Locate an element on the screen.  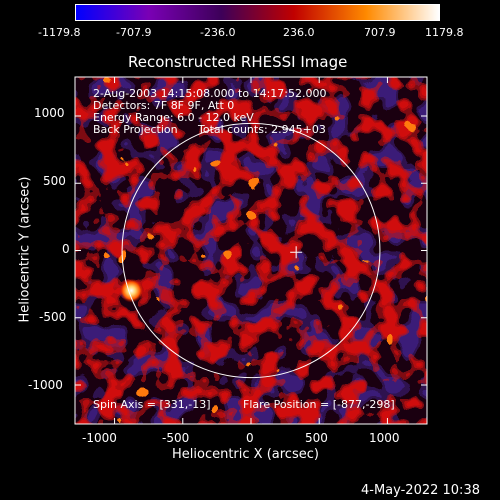
colorbar-tick-label: 1179.8 is located at coordinates (444, 32).